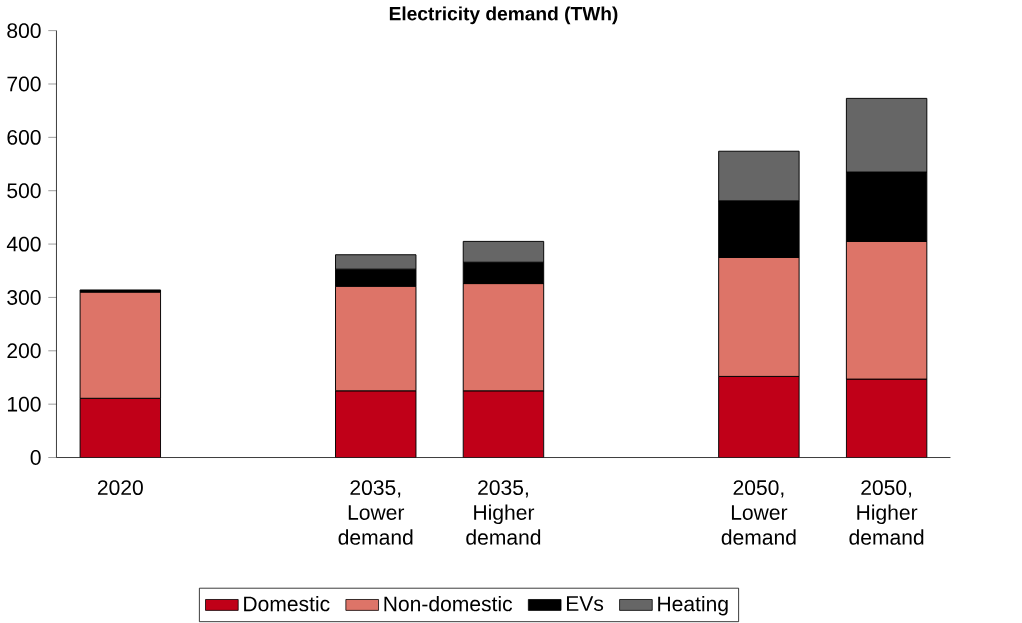  What do you see at coordinates (448, 603) in the screenshot?
I see `legend-label: Non-domestic` at bounding box center [448, 603].